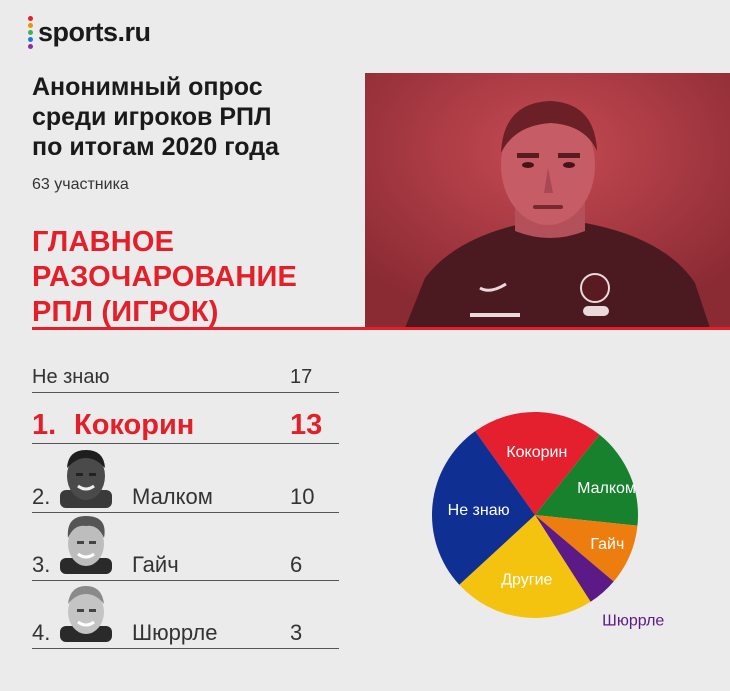 The height and width of the screenshot is (691, 730). I want to click on ranking-value: 6, so click(296, 564).